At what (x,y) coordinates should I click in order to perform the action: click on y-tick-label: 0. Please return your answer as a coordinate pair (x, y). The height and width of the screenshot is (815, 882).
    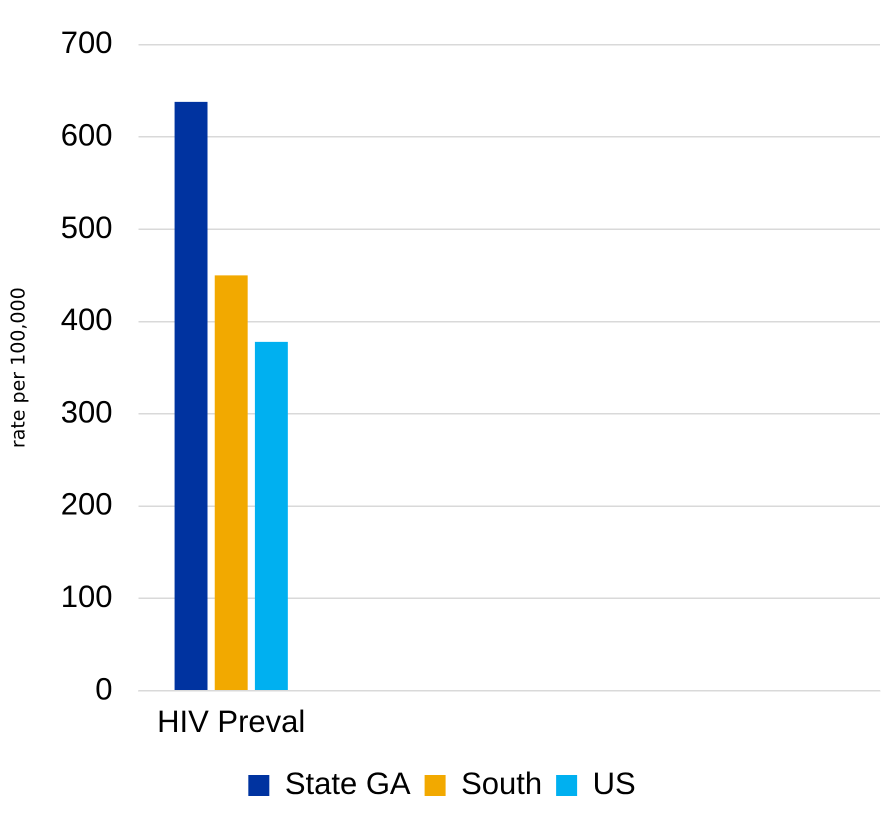
    Looking at the image, I should click on (104, 688).